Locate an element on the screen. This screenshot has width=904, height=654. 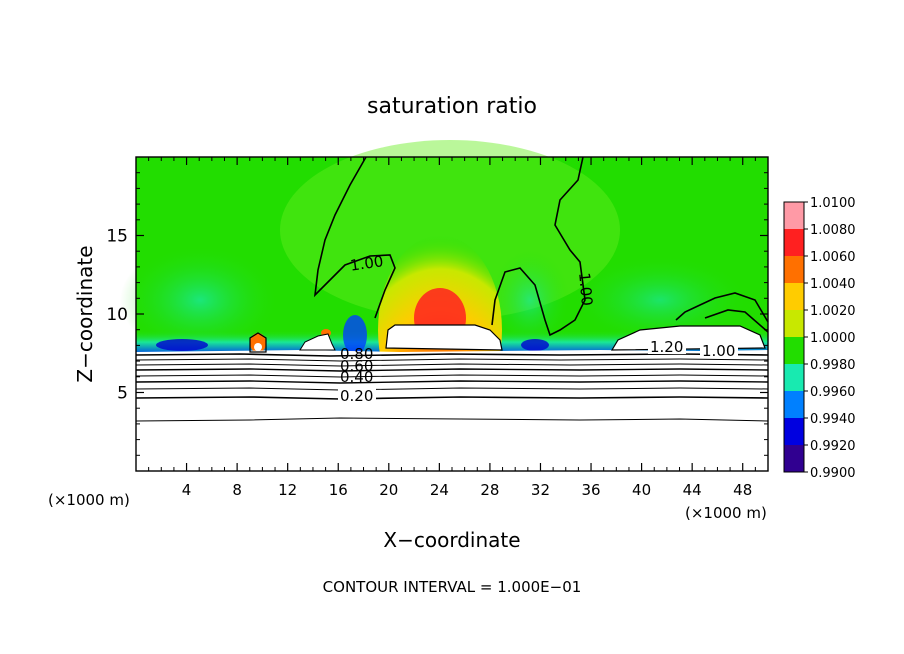
x-tick-label: 24 is located at coordinates (439, 490).